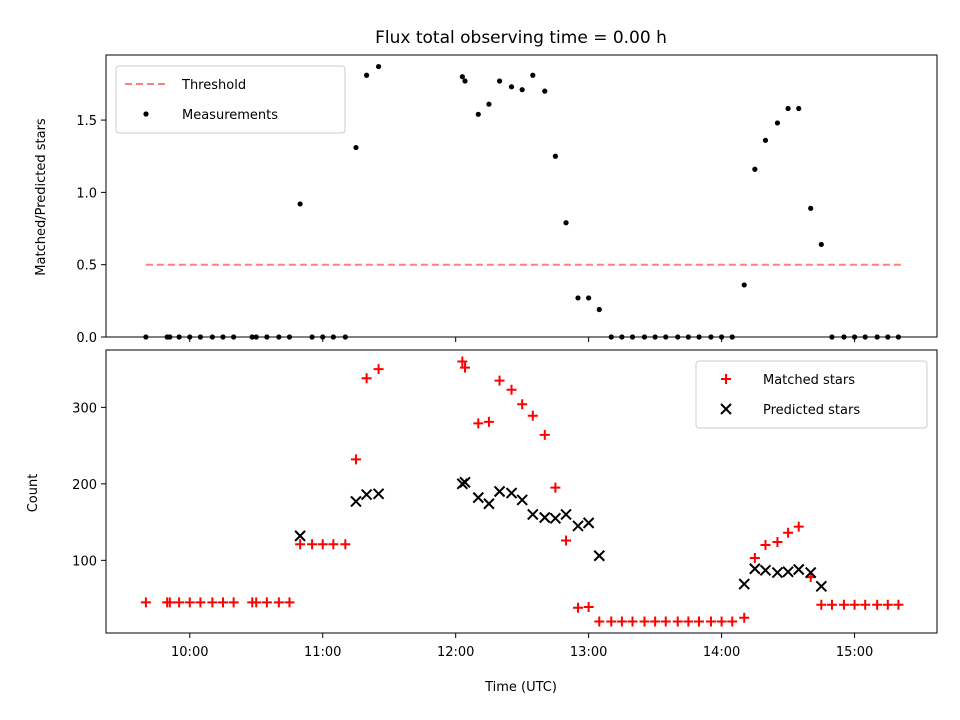 The width and height of the screenshot is (960, 720). I want to click on legend-predicted-swatch, so click(726, 409).